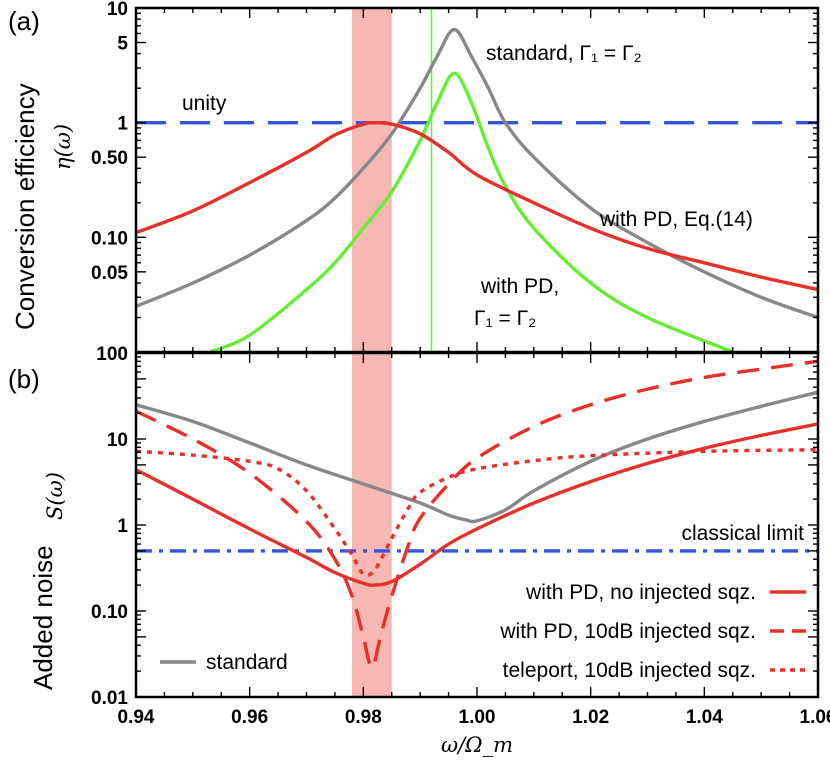 The height and width of the screenshot is (773, 830). I want to click on annotation-standard: standard, Γ₁ = Γ₂, so click(564, 53).